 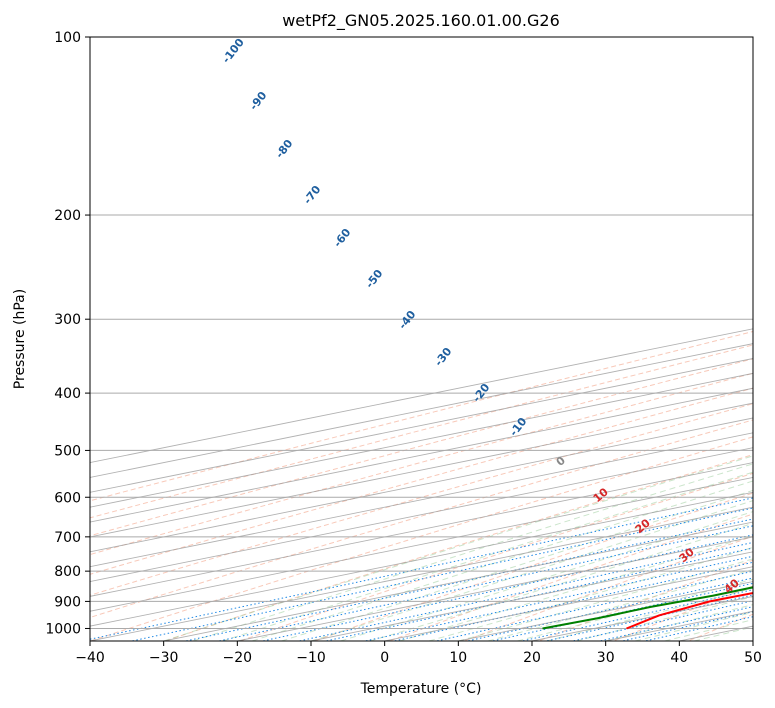 What do you see at coordinates (421, 21) in the screenshot?
I see `chart-title: wetPf2_GN05.2025.160.01.00.G26` at bounding box center [421, 21].